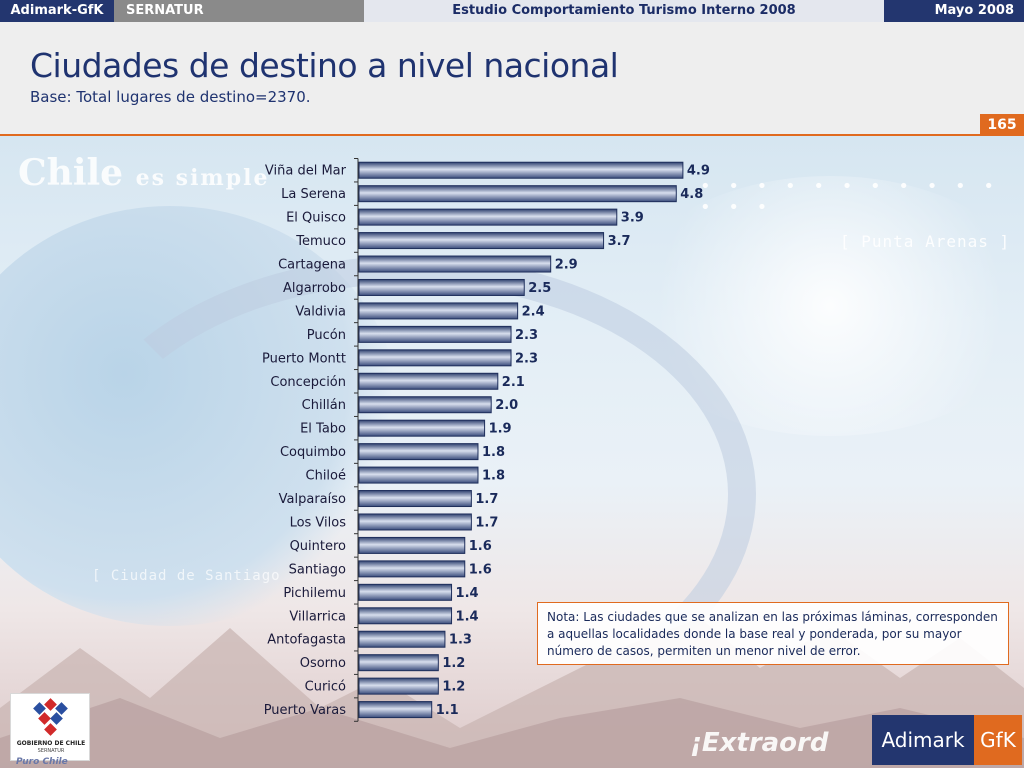  Describe the element at coordinates (326, 476) in the screenshot. I see `category-label: Chiloé` at that location.